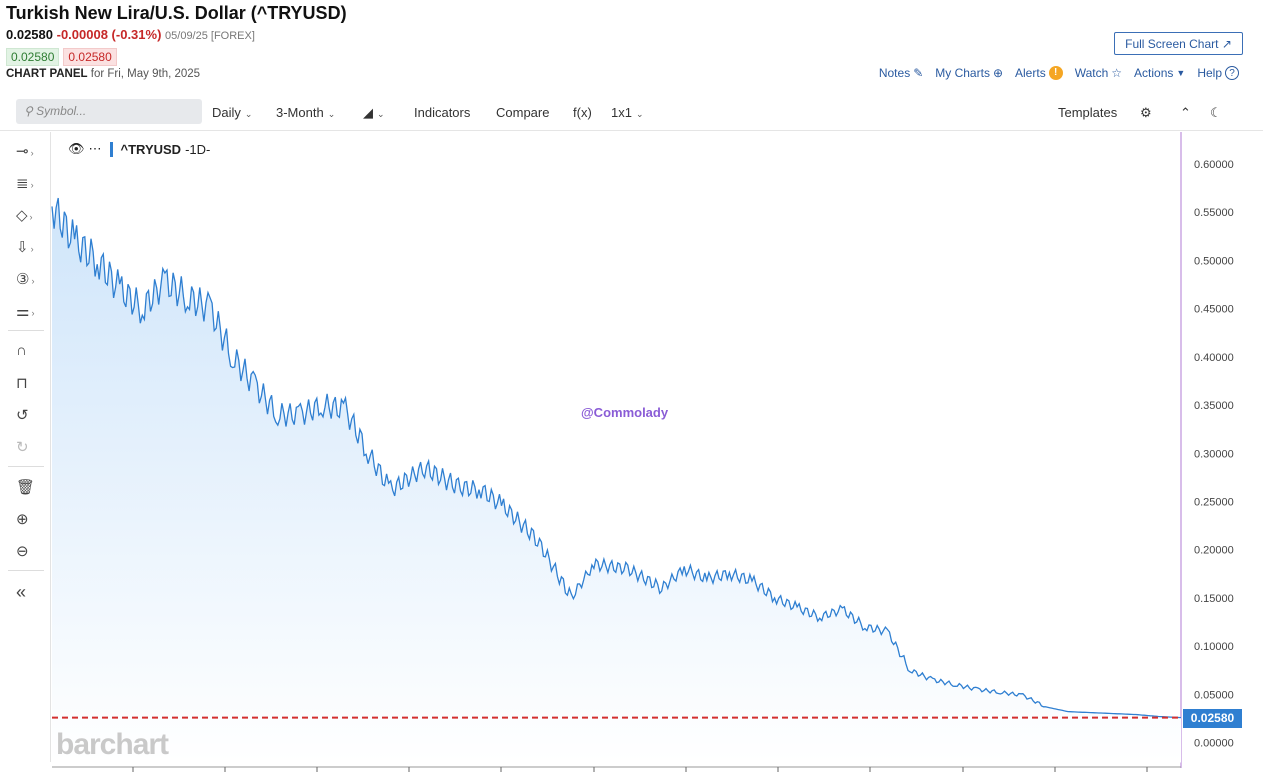 Image resolution: width=1263 pixels, height=774 pixels. What do you see at coordinates (151, 149) in the screenshot?
I see `legend-symbol: ^TRYUSD` at bounding box center [151, 149].